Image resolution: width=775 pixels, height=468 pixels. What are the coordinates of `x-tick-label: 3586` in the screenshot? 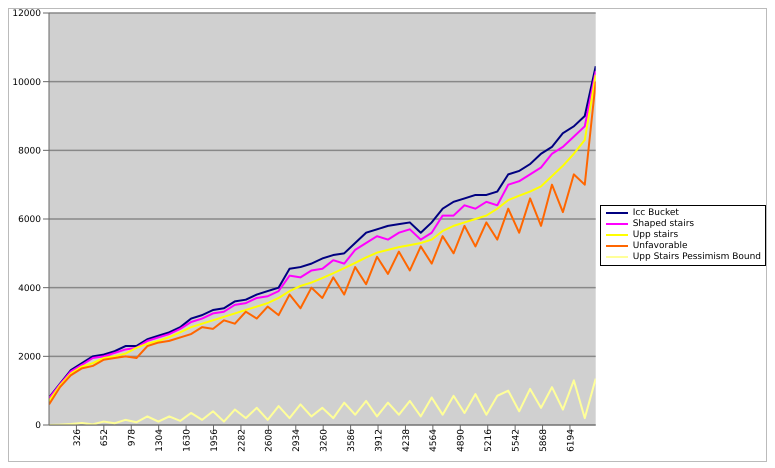 It's located at (352, 440).